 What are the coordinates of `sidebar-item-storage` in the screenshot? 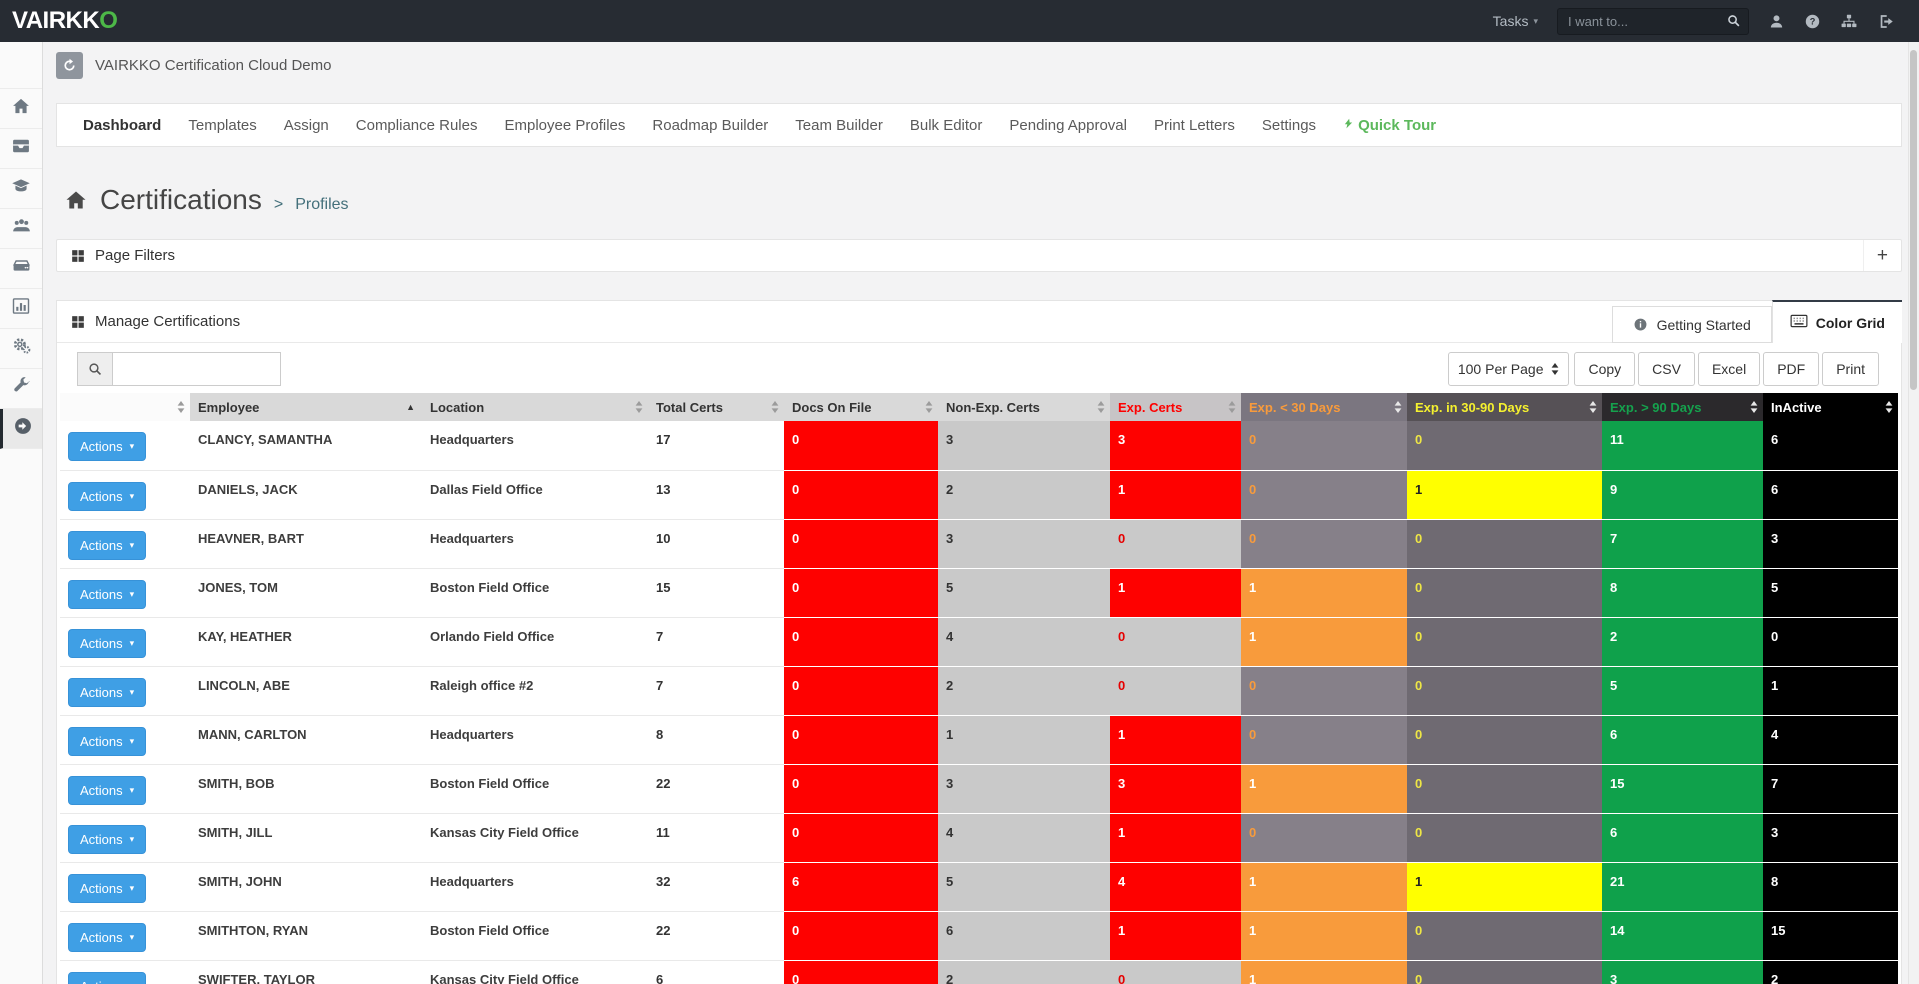 It's located at (21, 269).